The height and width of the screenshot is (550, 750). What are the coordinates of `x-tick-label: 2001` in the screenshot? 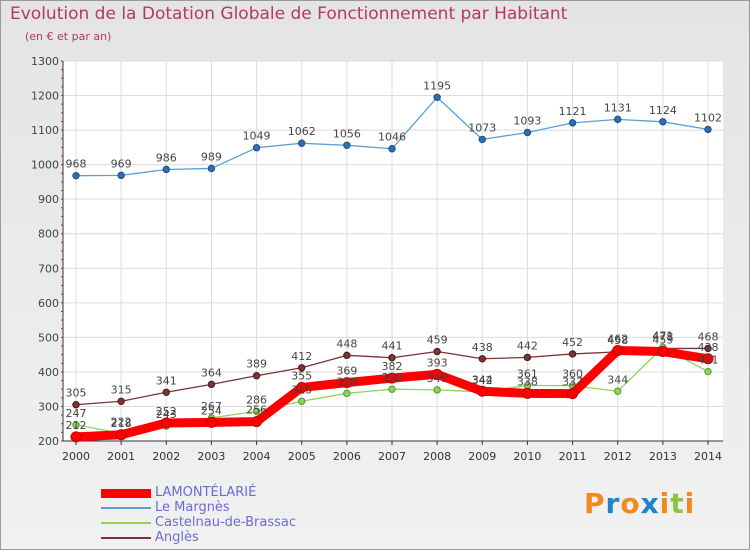 It's located at (121, 456).